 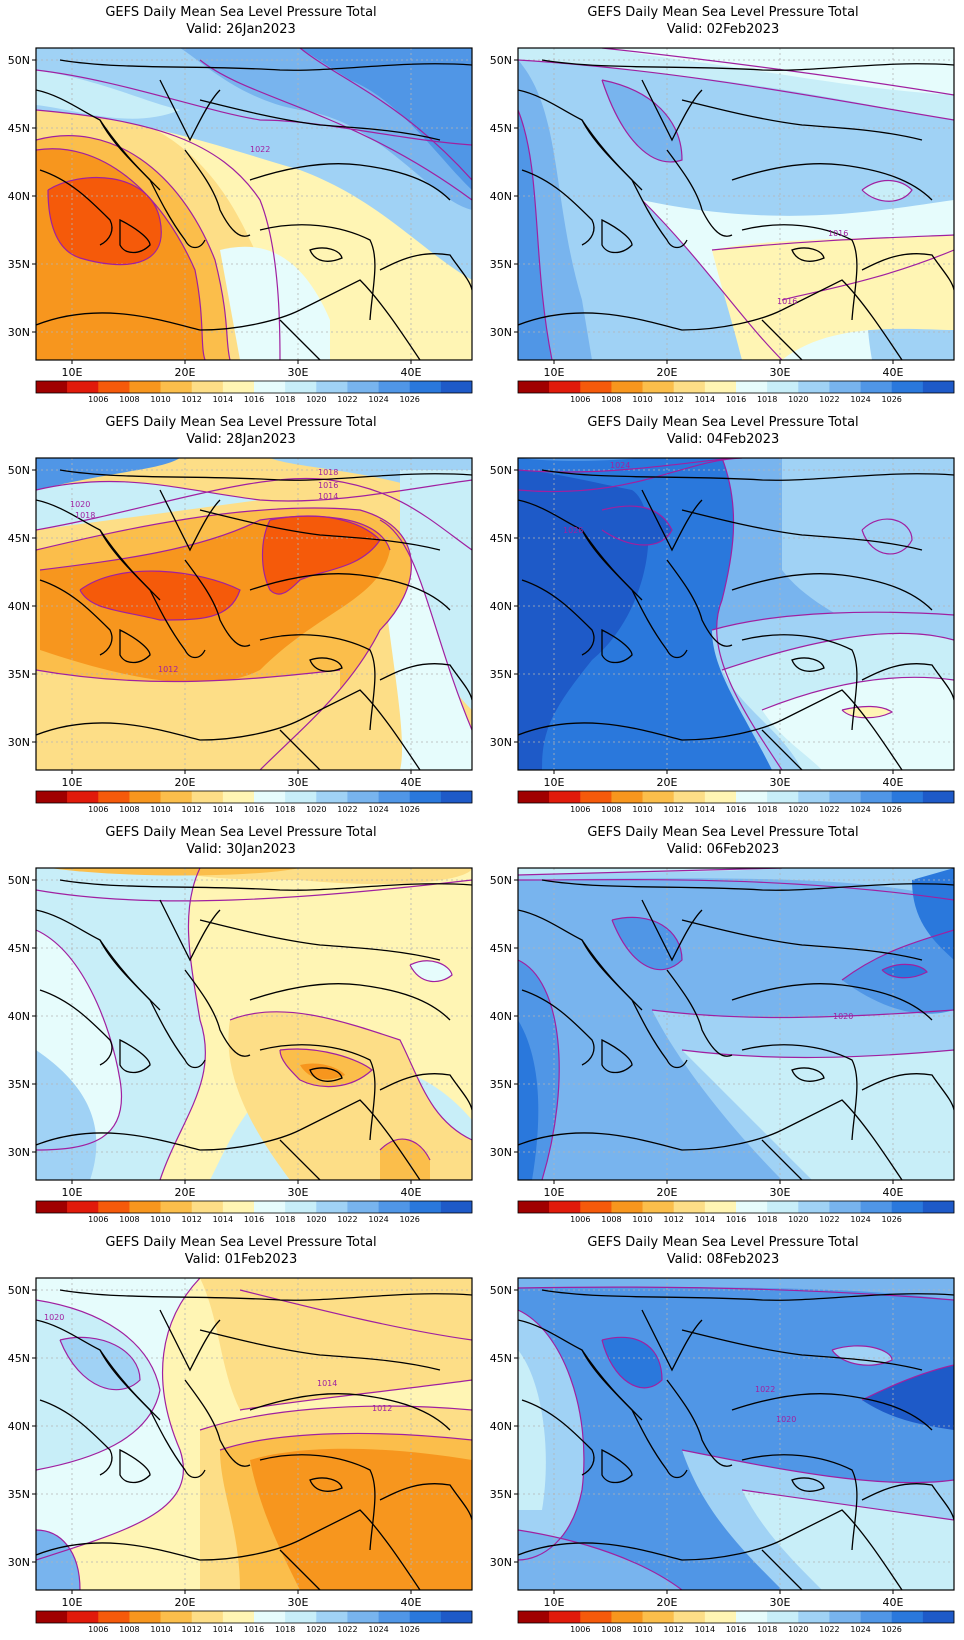 I want to click on isobar-label: 1018, so click(x=328, y=472).